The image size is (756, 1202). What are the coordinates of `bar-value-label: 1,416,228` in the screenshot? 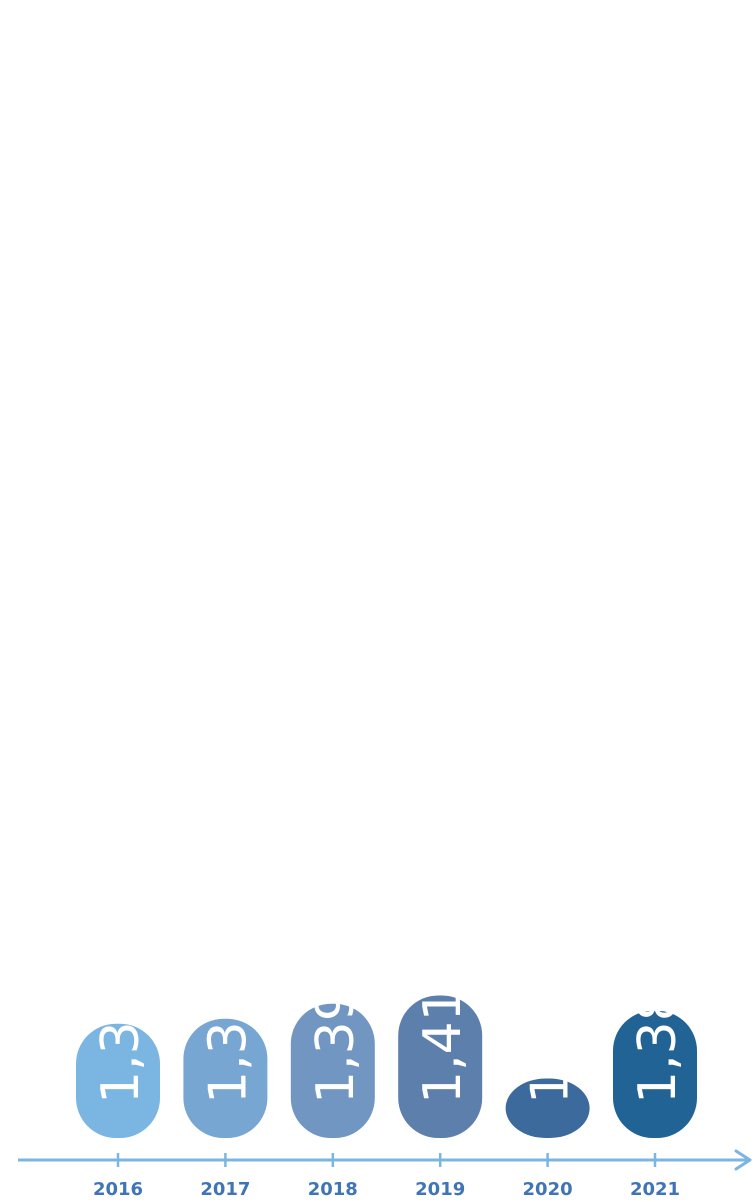 It's located at (443, 971).